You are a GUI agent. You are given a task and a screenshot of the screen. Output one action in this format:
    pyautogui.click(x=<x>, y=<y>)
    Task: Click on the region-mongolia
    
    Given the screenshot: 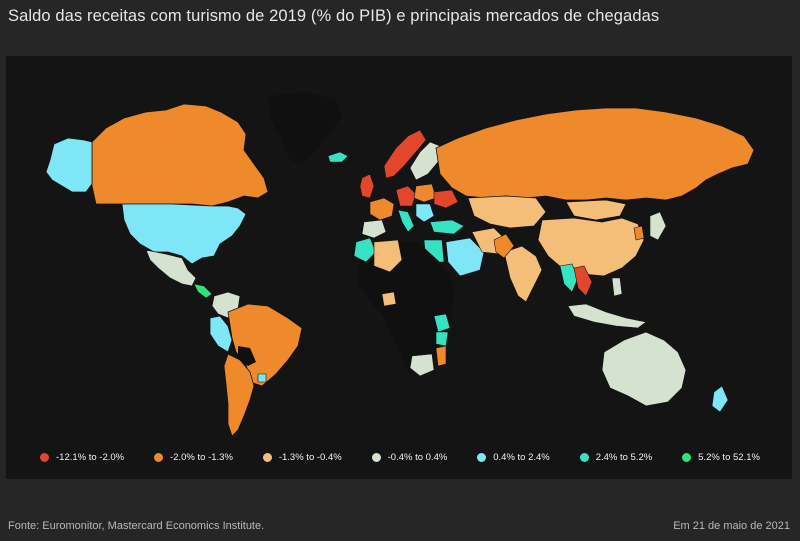 What is the action you would take?
    pyautogui.click(x=596, y=210)
    